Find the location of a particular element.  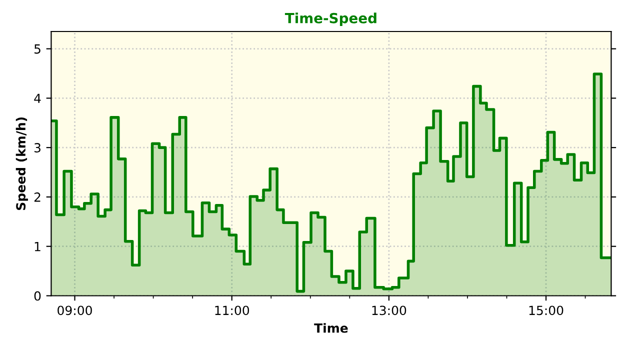

y-tick-label: 5 is located at coordinates (37, 49).